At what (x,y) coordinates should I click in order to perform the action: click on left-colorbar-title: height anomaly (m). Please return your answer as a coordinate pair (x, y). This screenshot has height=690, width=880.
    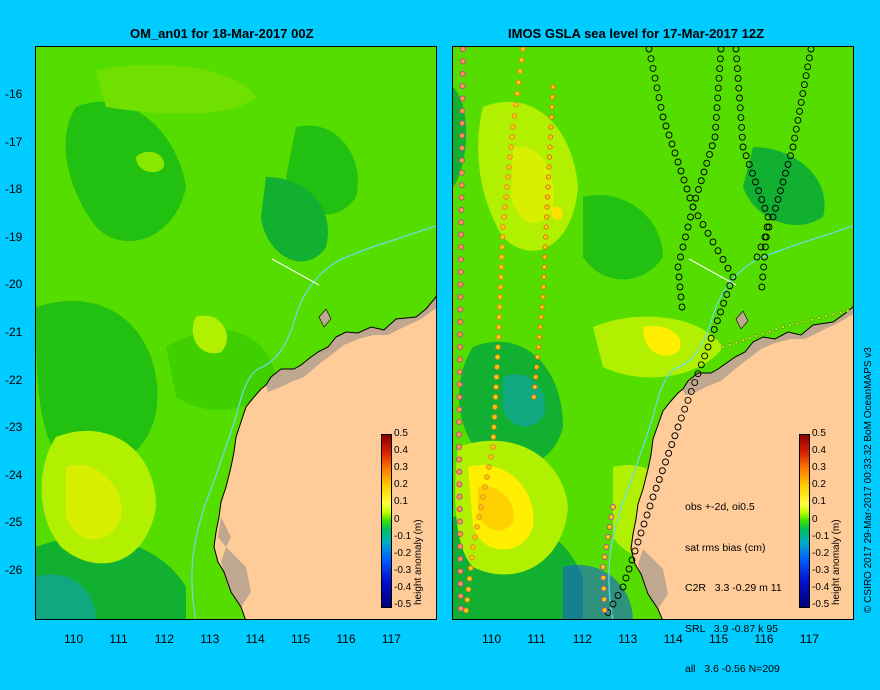
    Looking at the image, I should click on (418, 562).